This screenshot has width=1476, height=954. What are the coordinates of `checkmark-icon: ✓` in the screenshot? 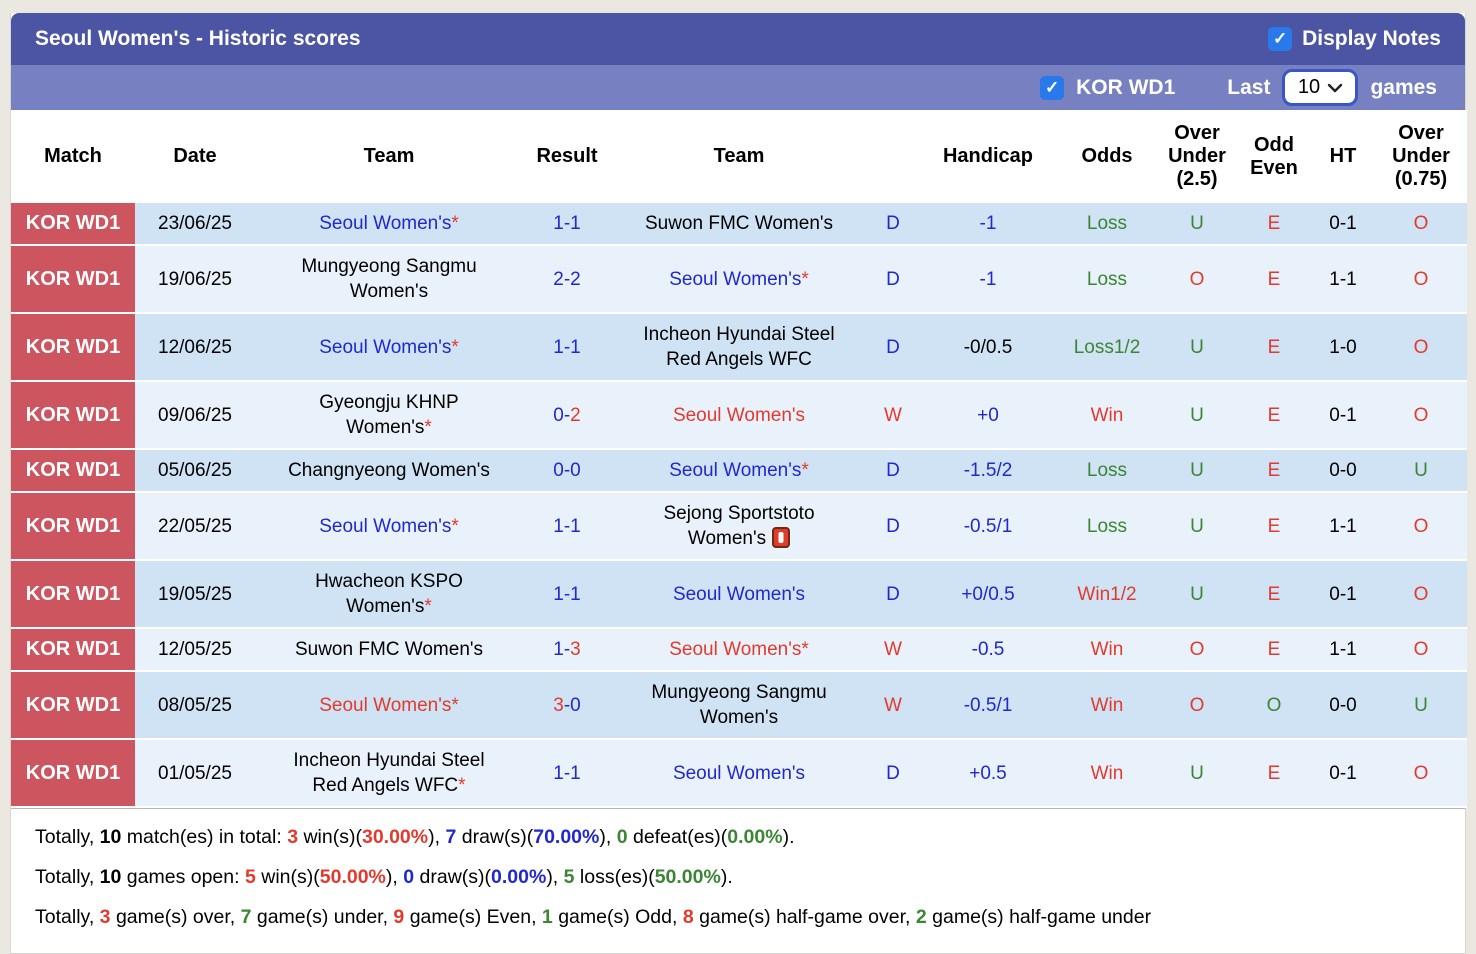 It's located at (1052, 87).